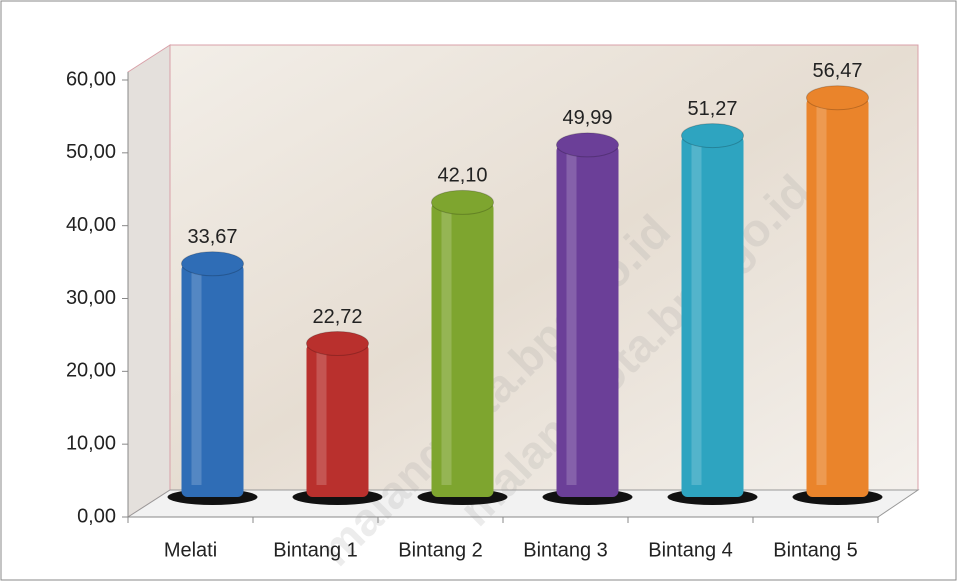  Describe the element at coordinates (315, 550) in the screenshot. I see `x-tick-label: Bintang 1` at that location.